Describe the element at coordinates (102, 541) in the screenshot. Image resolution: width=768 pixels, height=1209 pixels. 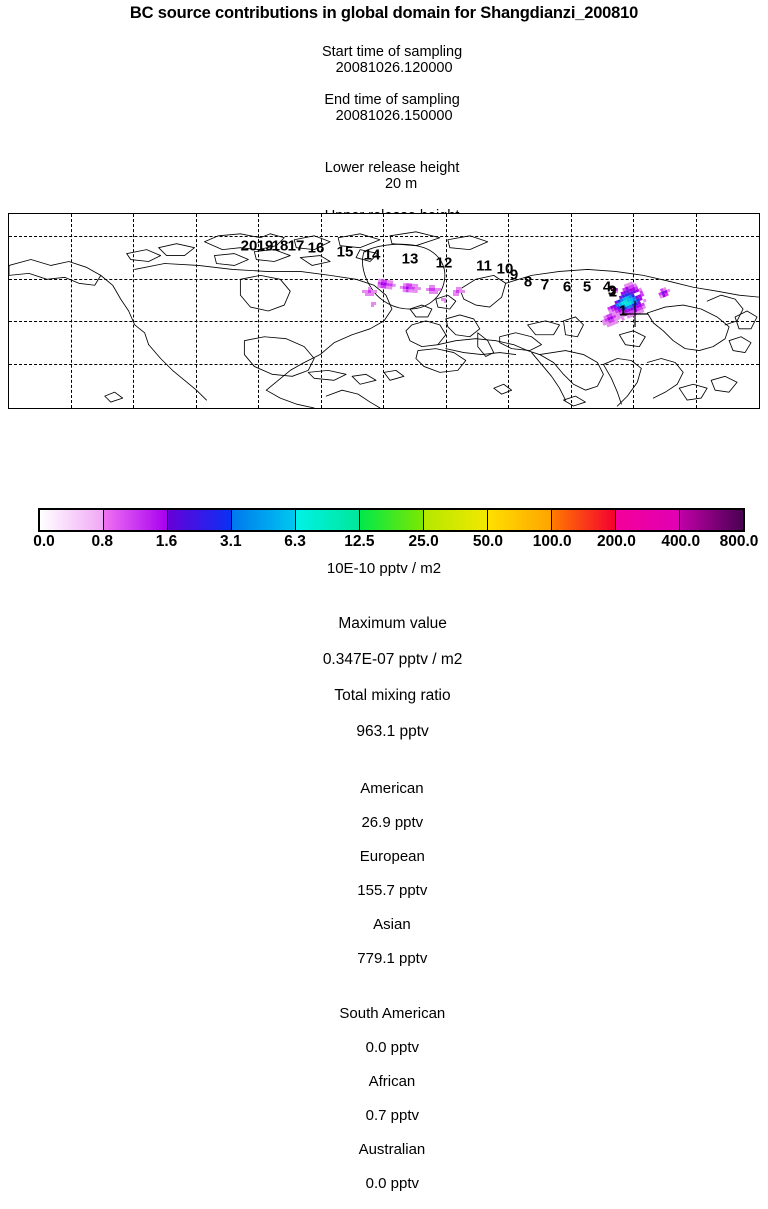
I see `colorbar-tick-0-8: 0.8` at that location.